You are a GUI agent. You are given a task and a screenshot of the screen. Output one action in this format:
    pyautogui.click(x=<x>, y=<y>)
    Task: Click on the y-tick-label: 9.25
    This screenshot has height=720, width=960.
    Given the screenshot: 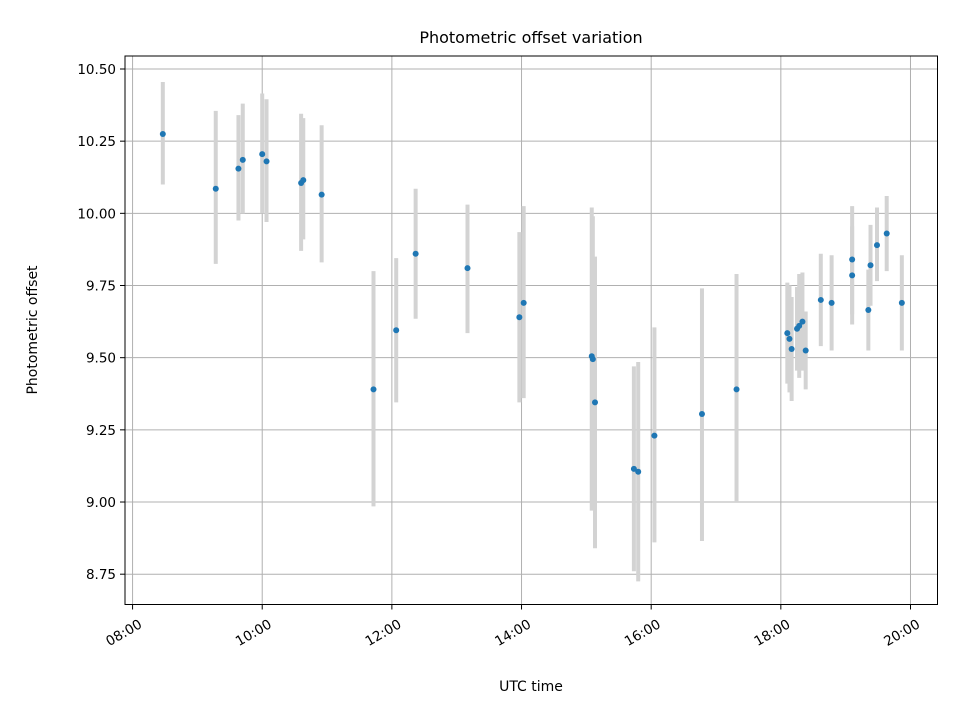 What is the action you would take?
    pyautogui.click(x=101, y=431)
    